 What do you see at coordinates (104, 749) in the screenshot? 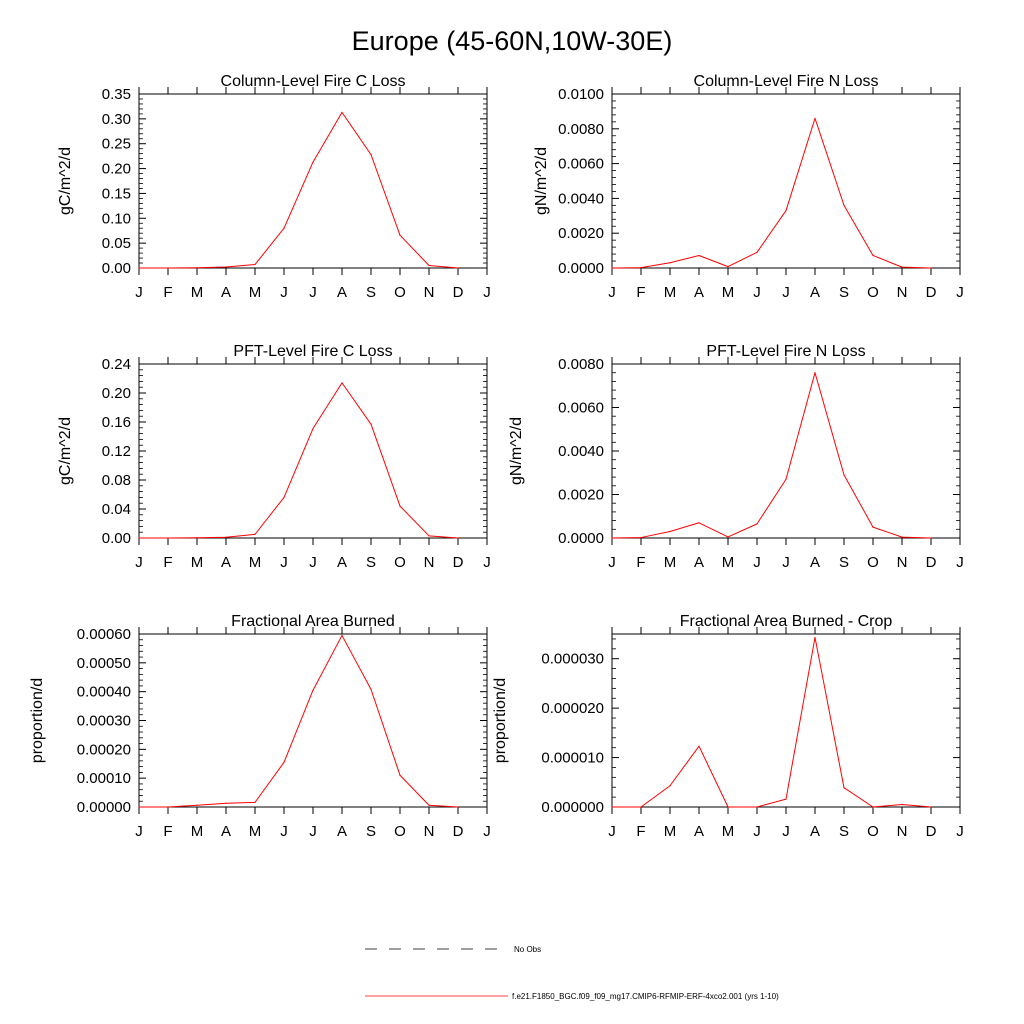
I see `y-tick-label: 0.00020` at bounding box center [104, 749].